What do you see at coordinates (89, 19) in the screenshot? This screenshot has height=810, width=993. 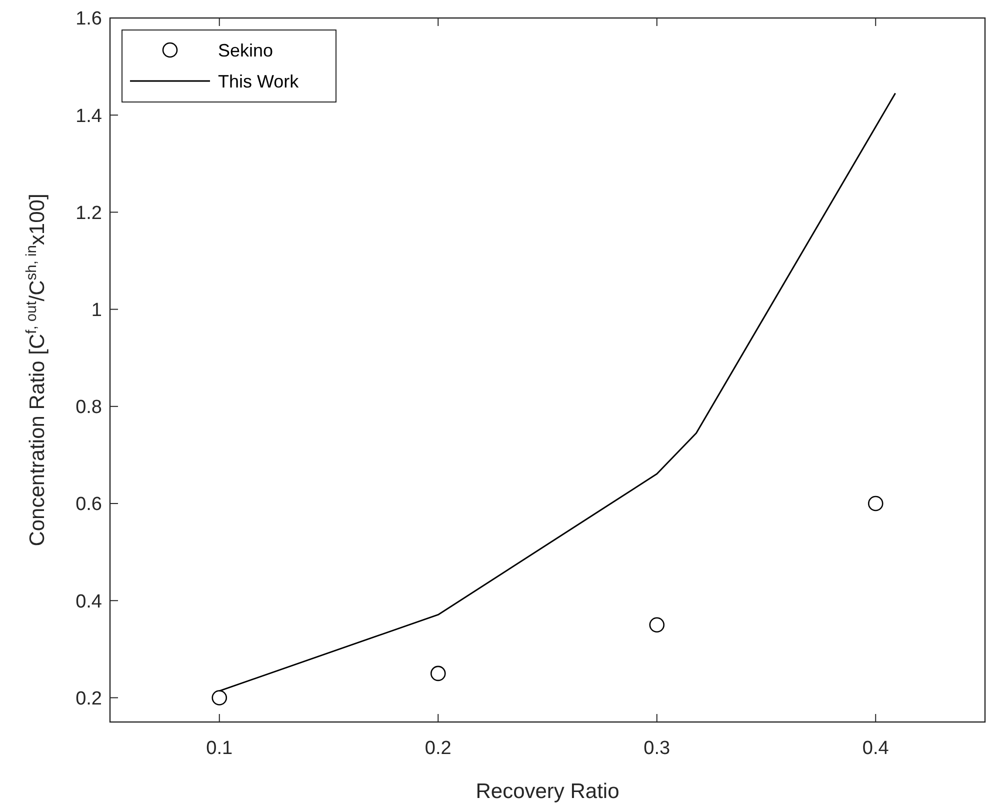 I see `y-tick-label: 1.6` at bounding box center [89, 19].